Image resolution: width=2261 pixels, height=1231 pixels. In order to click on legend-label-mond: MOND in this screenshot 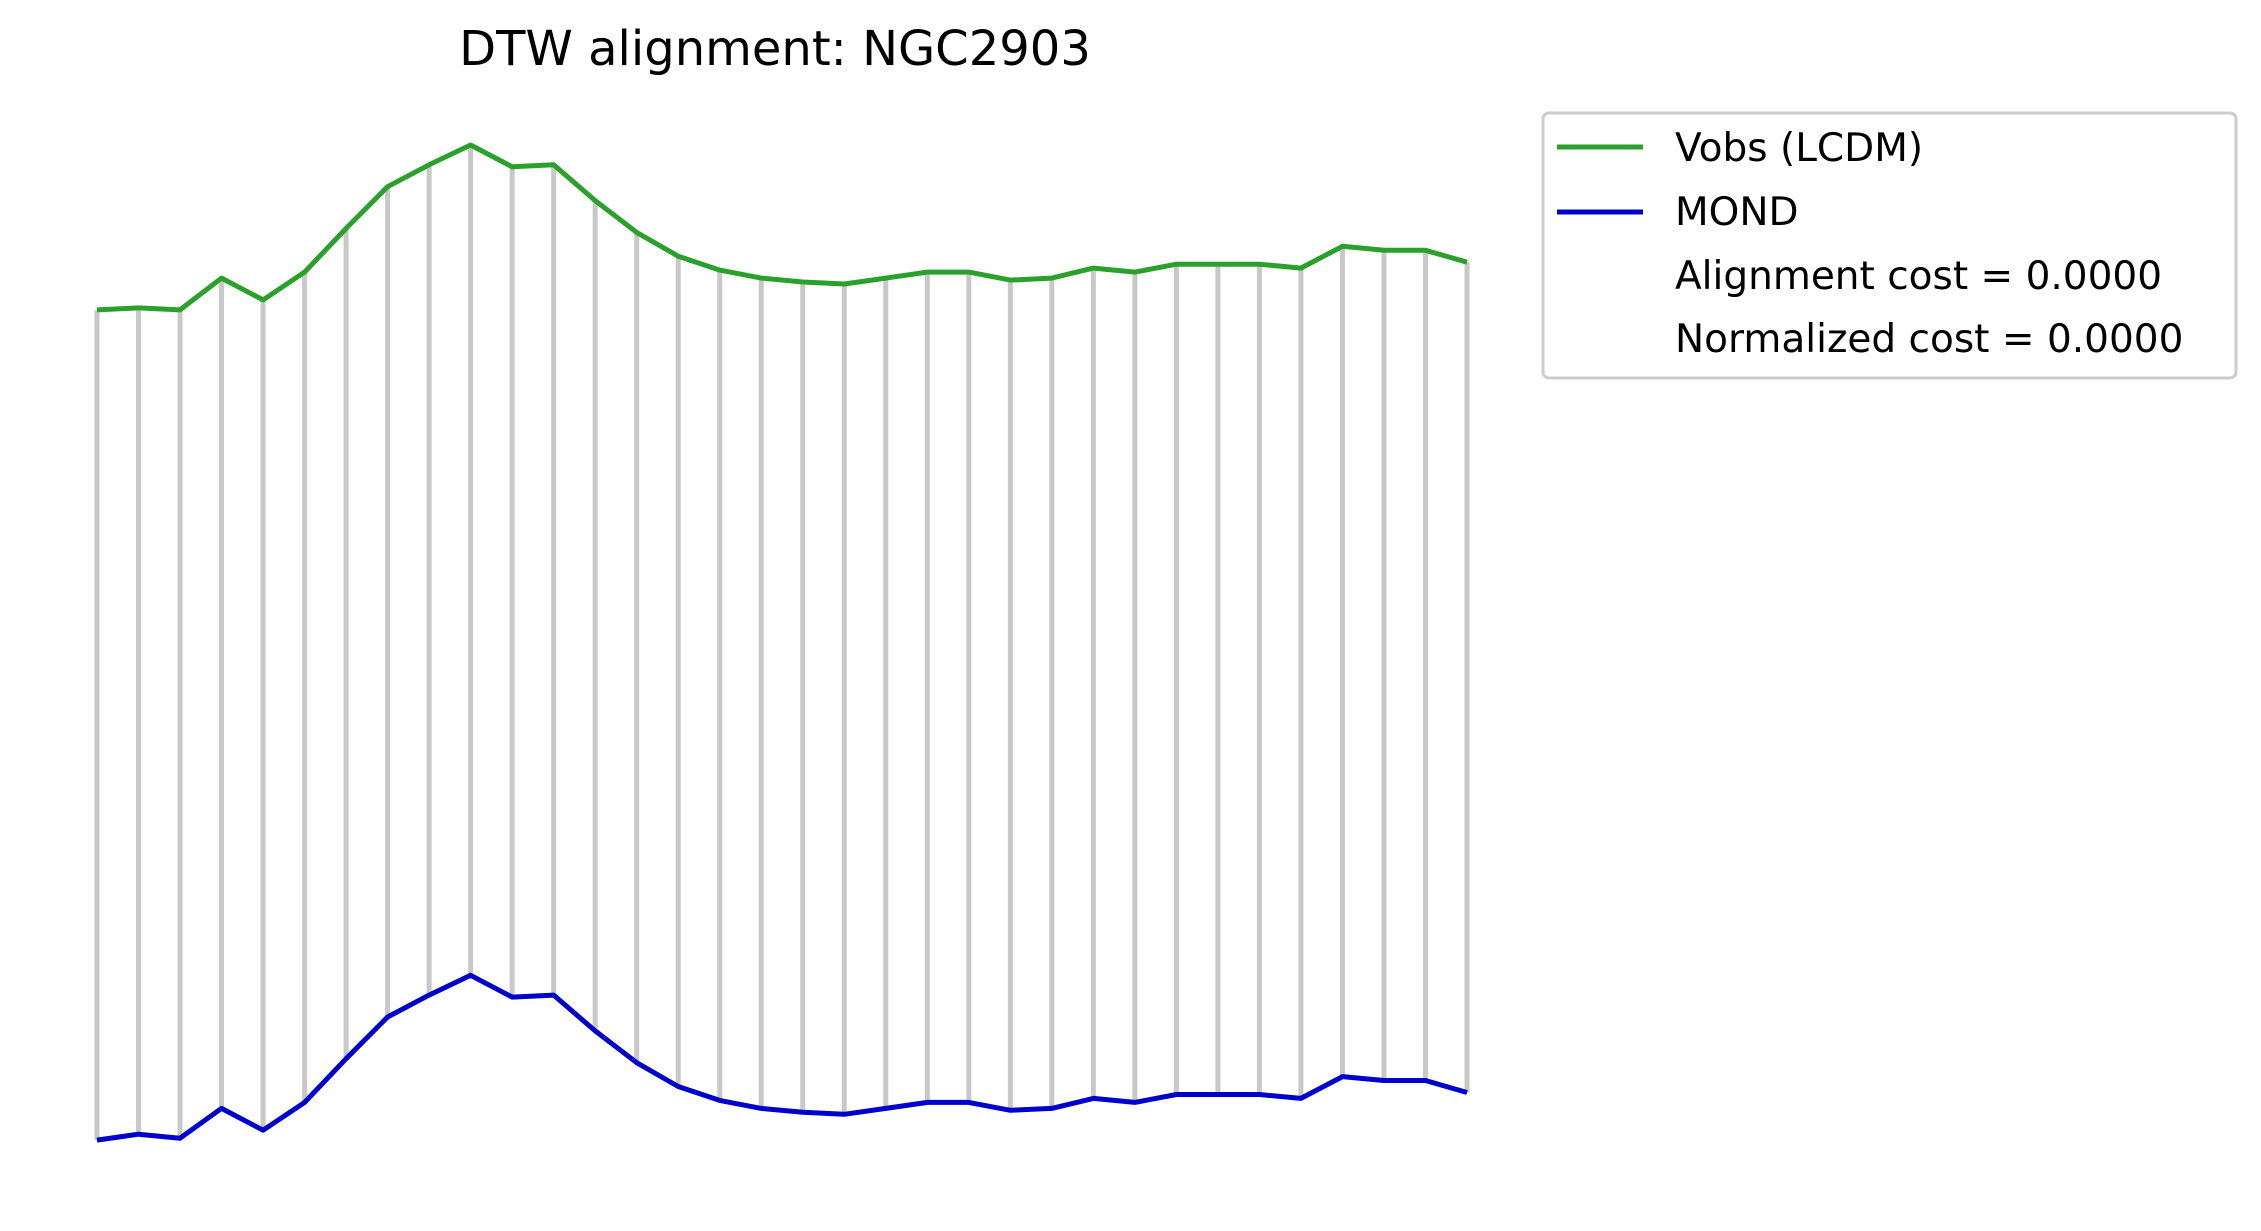, I will do `click(1737, 212)`.